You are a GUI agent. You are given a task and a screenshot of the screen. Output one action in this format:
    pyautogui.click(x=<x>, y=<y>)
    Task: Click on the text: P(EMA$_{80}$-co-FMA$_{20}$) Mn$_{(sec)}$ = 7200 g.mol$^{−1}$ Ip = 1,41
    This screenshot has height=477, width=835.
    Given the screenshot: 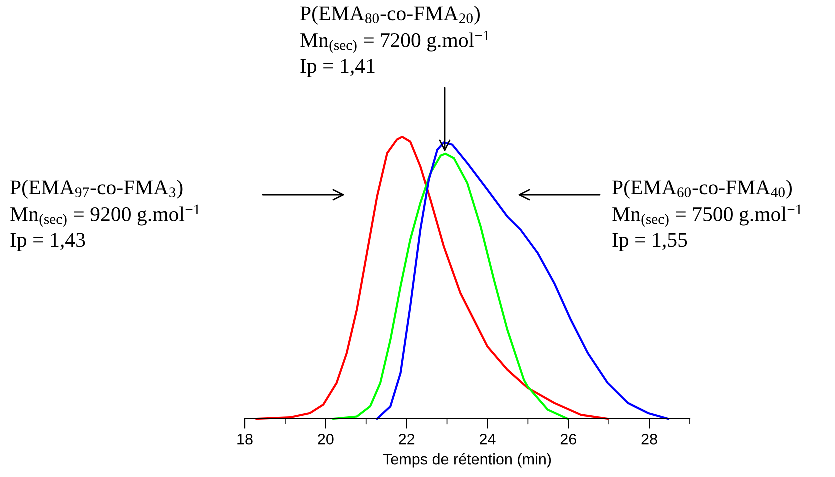 What is the action you would take?
    pyautogui.click(x=395, y=42)
    